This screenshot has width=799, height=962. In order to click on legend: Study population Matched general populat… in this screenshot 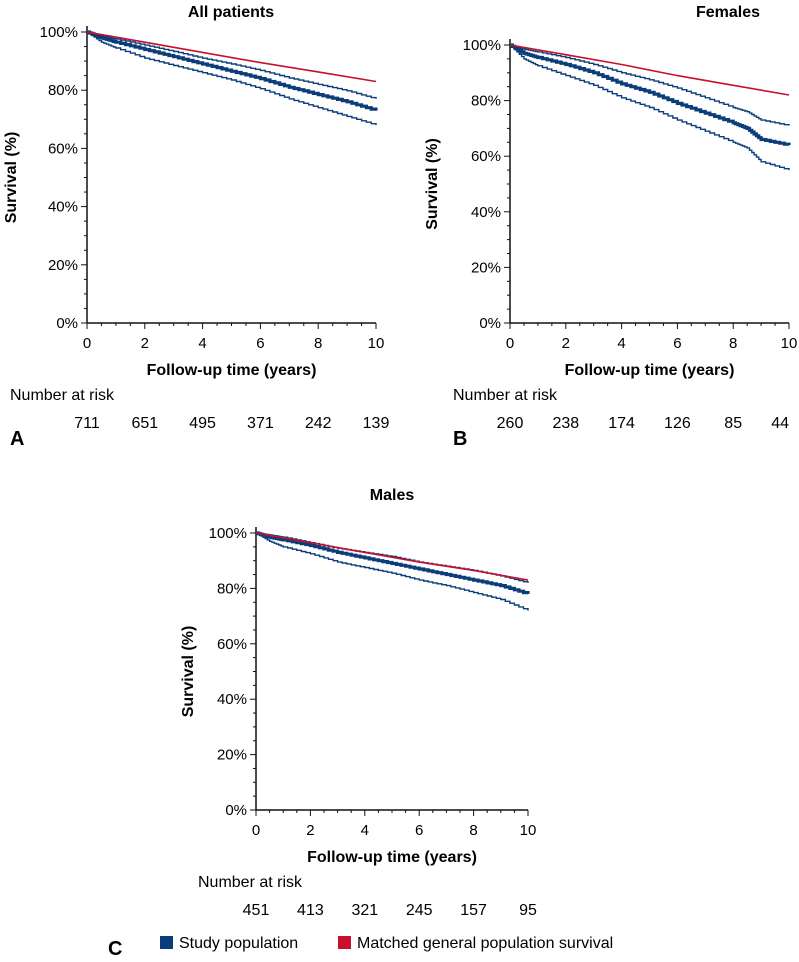, I will do `click(386, 943)`.